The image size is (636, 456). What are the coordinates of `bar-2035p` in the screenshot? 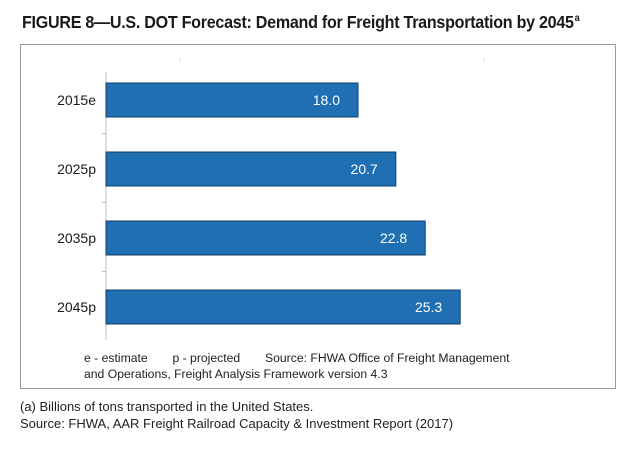 It's located at (265, 238).